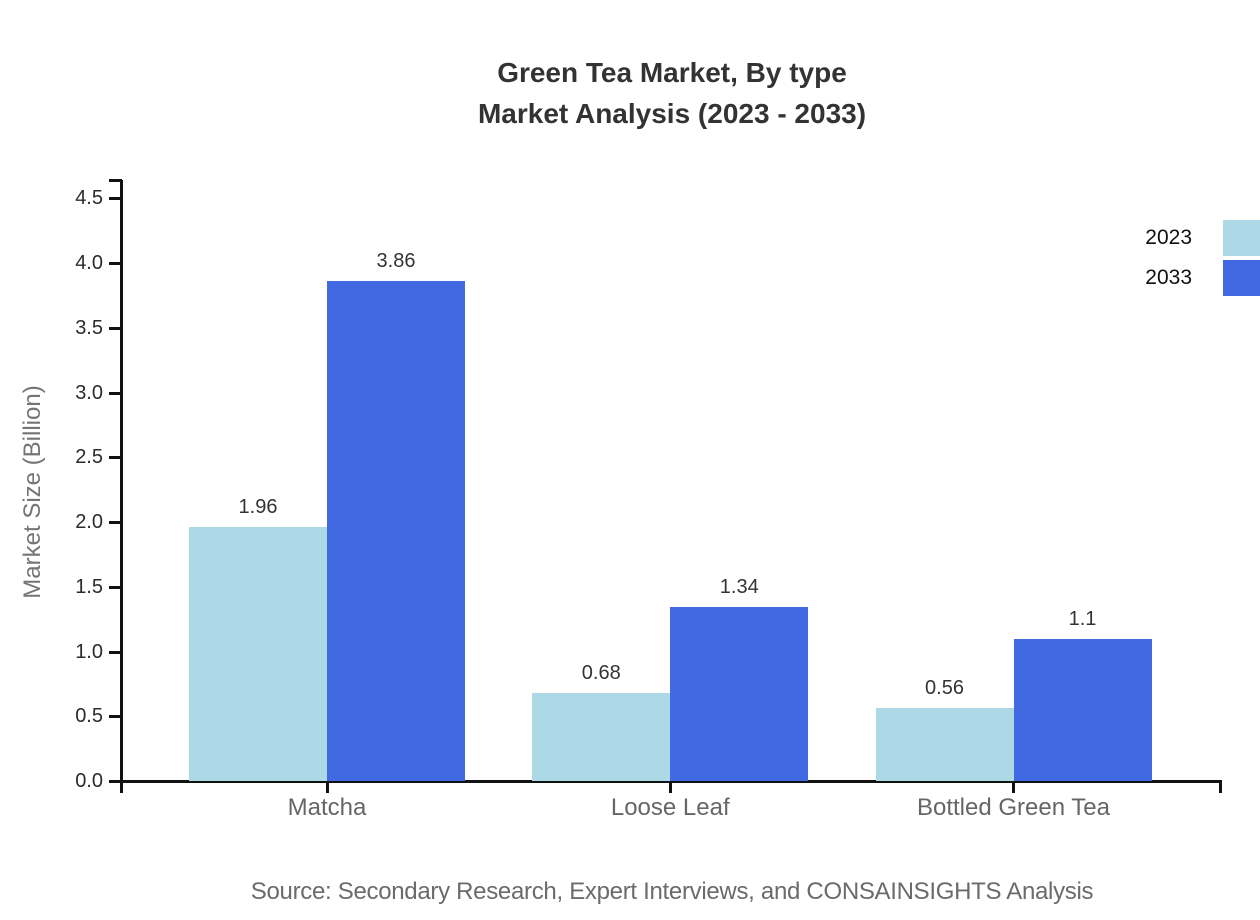 This screenshot has height=920, width=1260. Describe the element at coordinates (89, 522) in the screenshot. I see `y-tick-label: 2.0` at that location.